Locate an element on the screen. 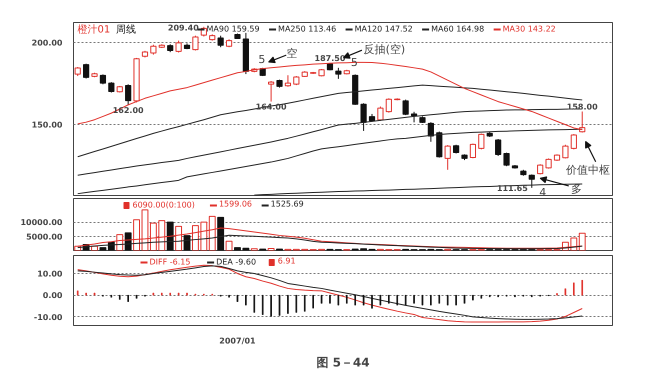  x-tick-label: 2007/01 is located at coordinates (237, 341).